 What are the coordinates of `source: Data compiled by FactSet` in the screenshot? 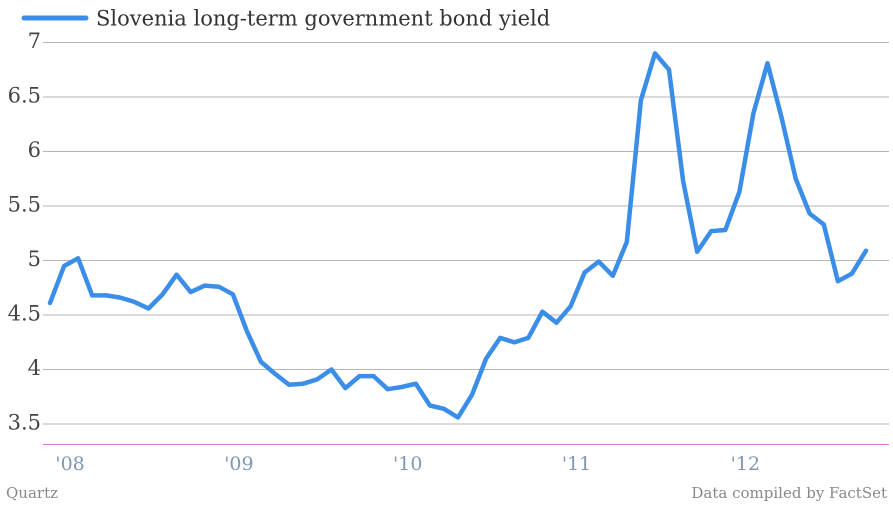 It's located at (789, 493).